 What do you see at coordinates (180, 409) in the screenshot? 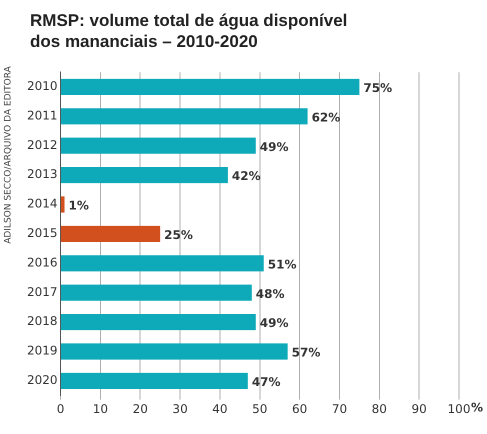
I see `x-tick-label: 30` at bounding box center [180, 409].